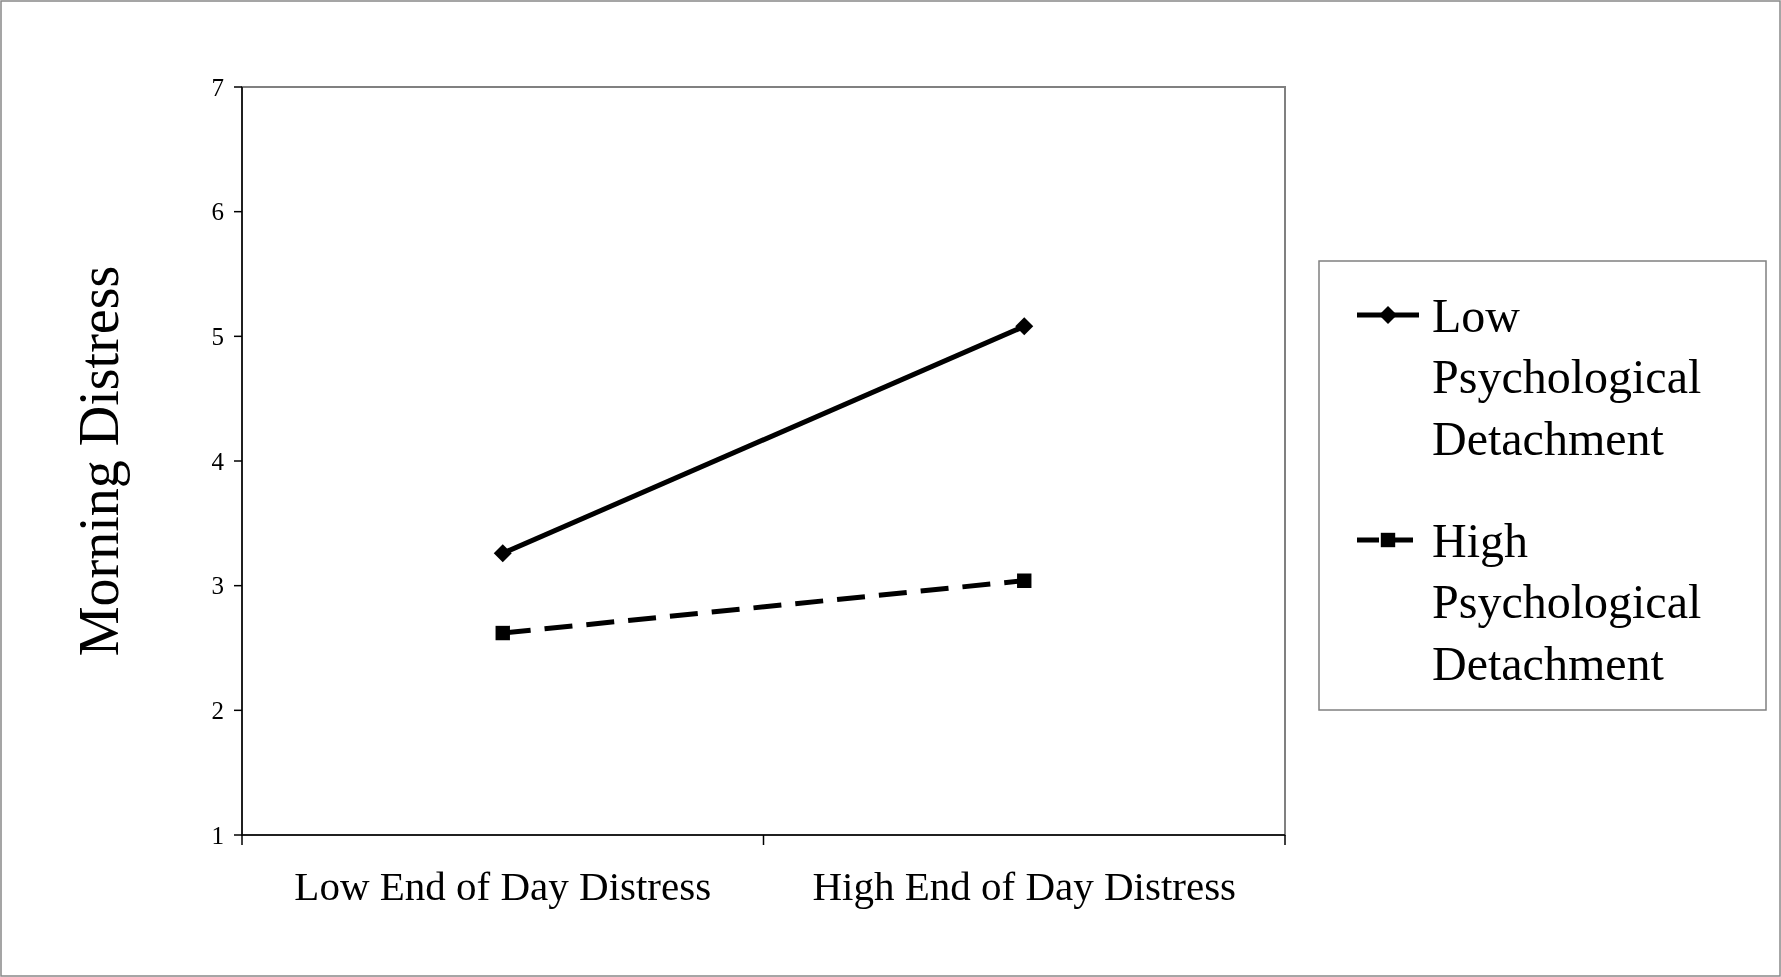 This screenshot has height=977, width=1781. I want to click on y-tick-label: 2, so click(217, 711).